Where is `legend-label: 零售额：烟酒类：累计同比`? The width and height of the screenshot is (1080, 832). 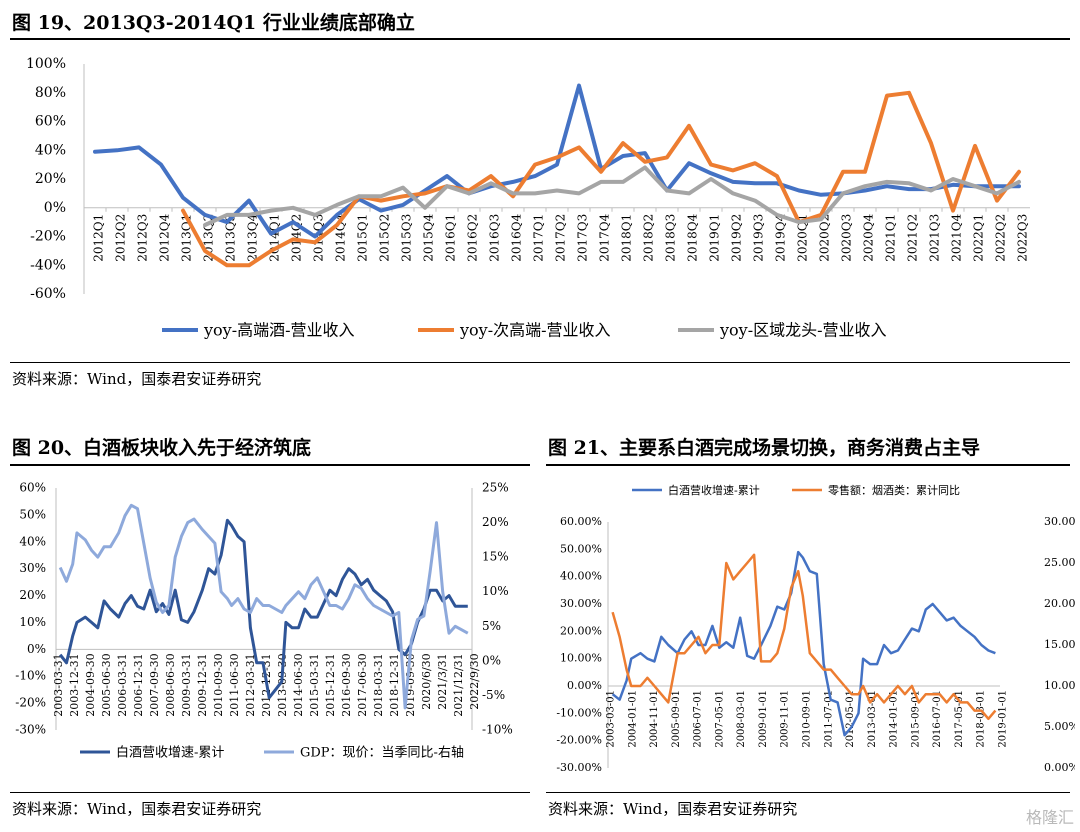
legend-label: 零售额：烟酒类：累计同比 is located at coordinates (894, 490).